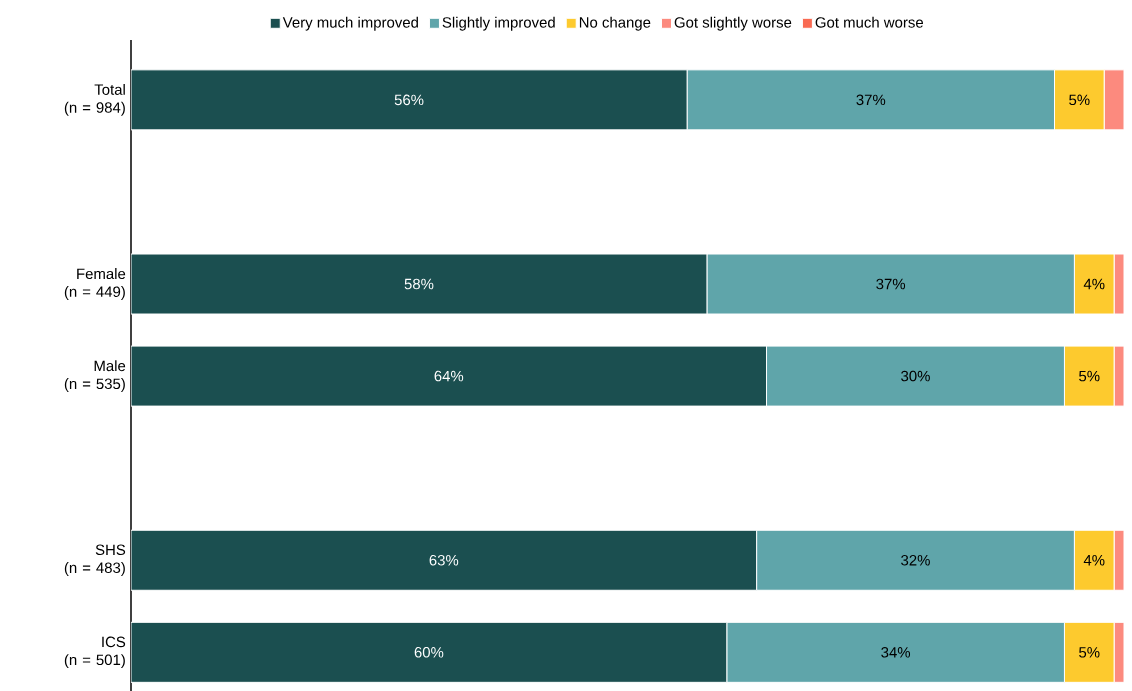 The image size is (1132, 691). Describe the element at coordinates (869, 22) in the screenshot. I see `legend-label: Got much worse` at that location.